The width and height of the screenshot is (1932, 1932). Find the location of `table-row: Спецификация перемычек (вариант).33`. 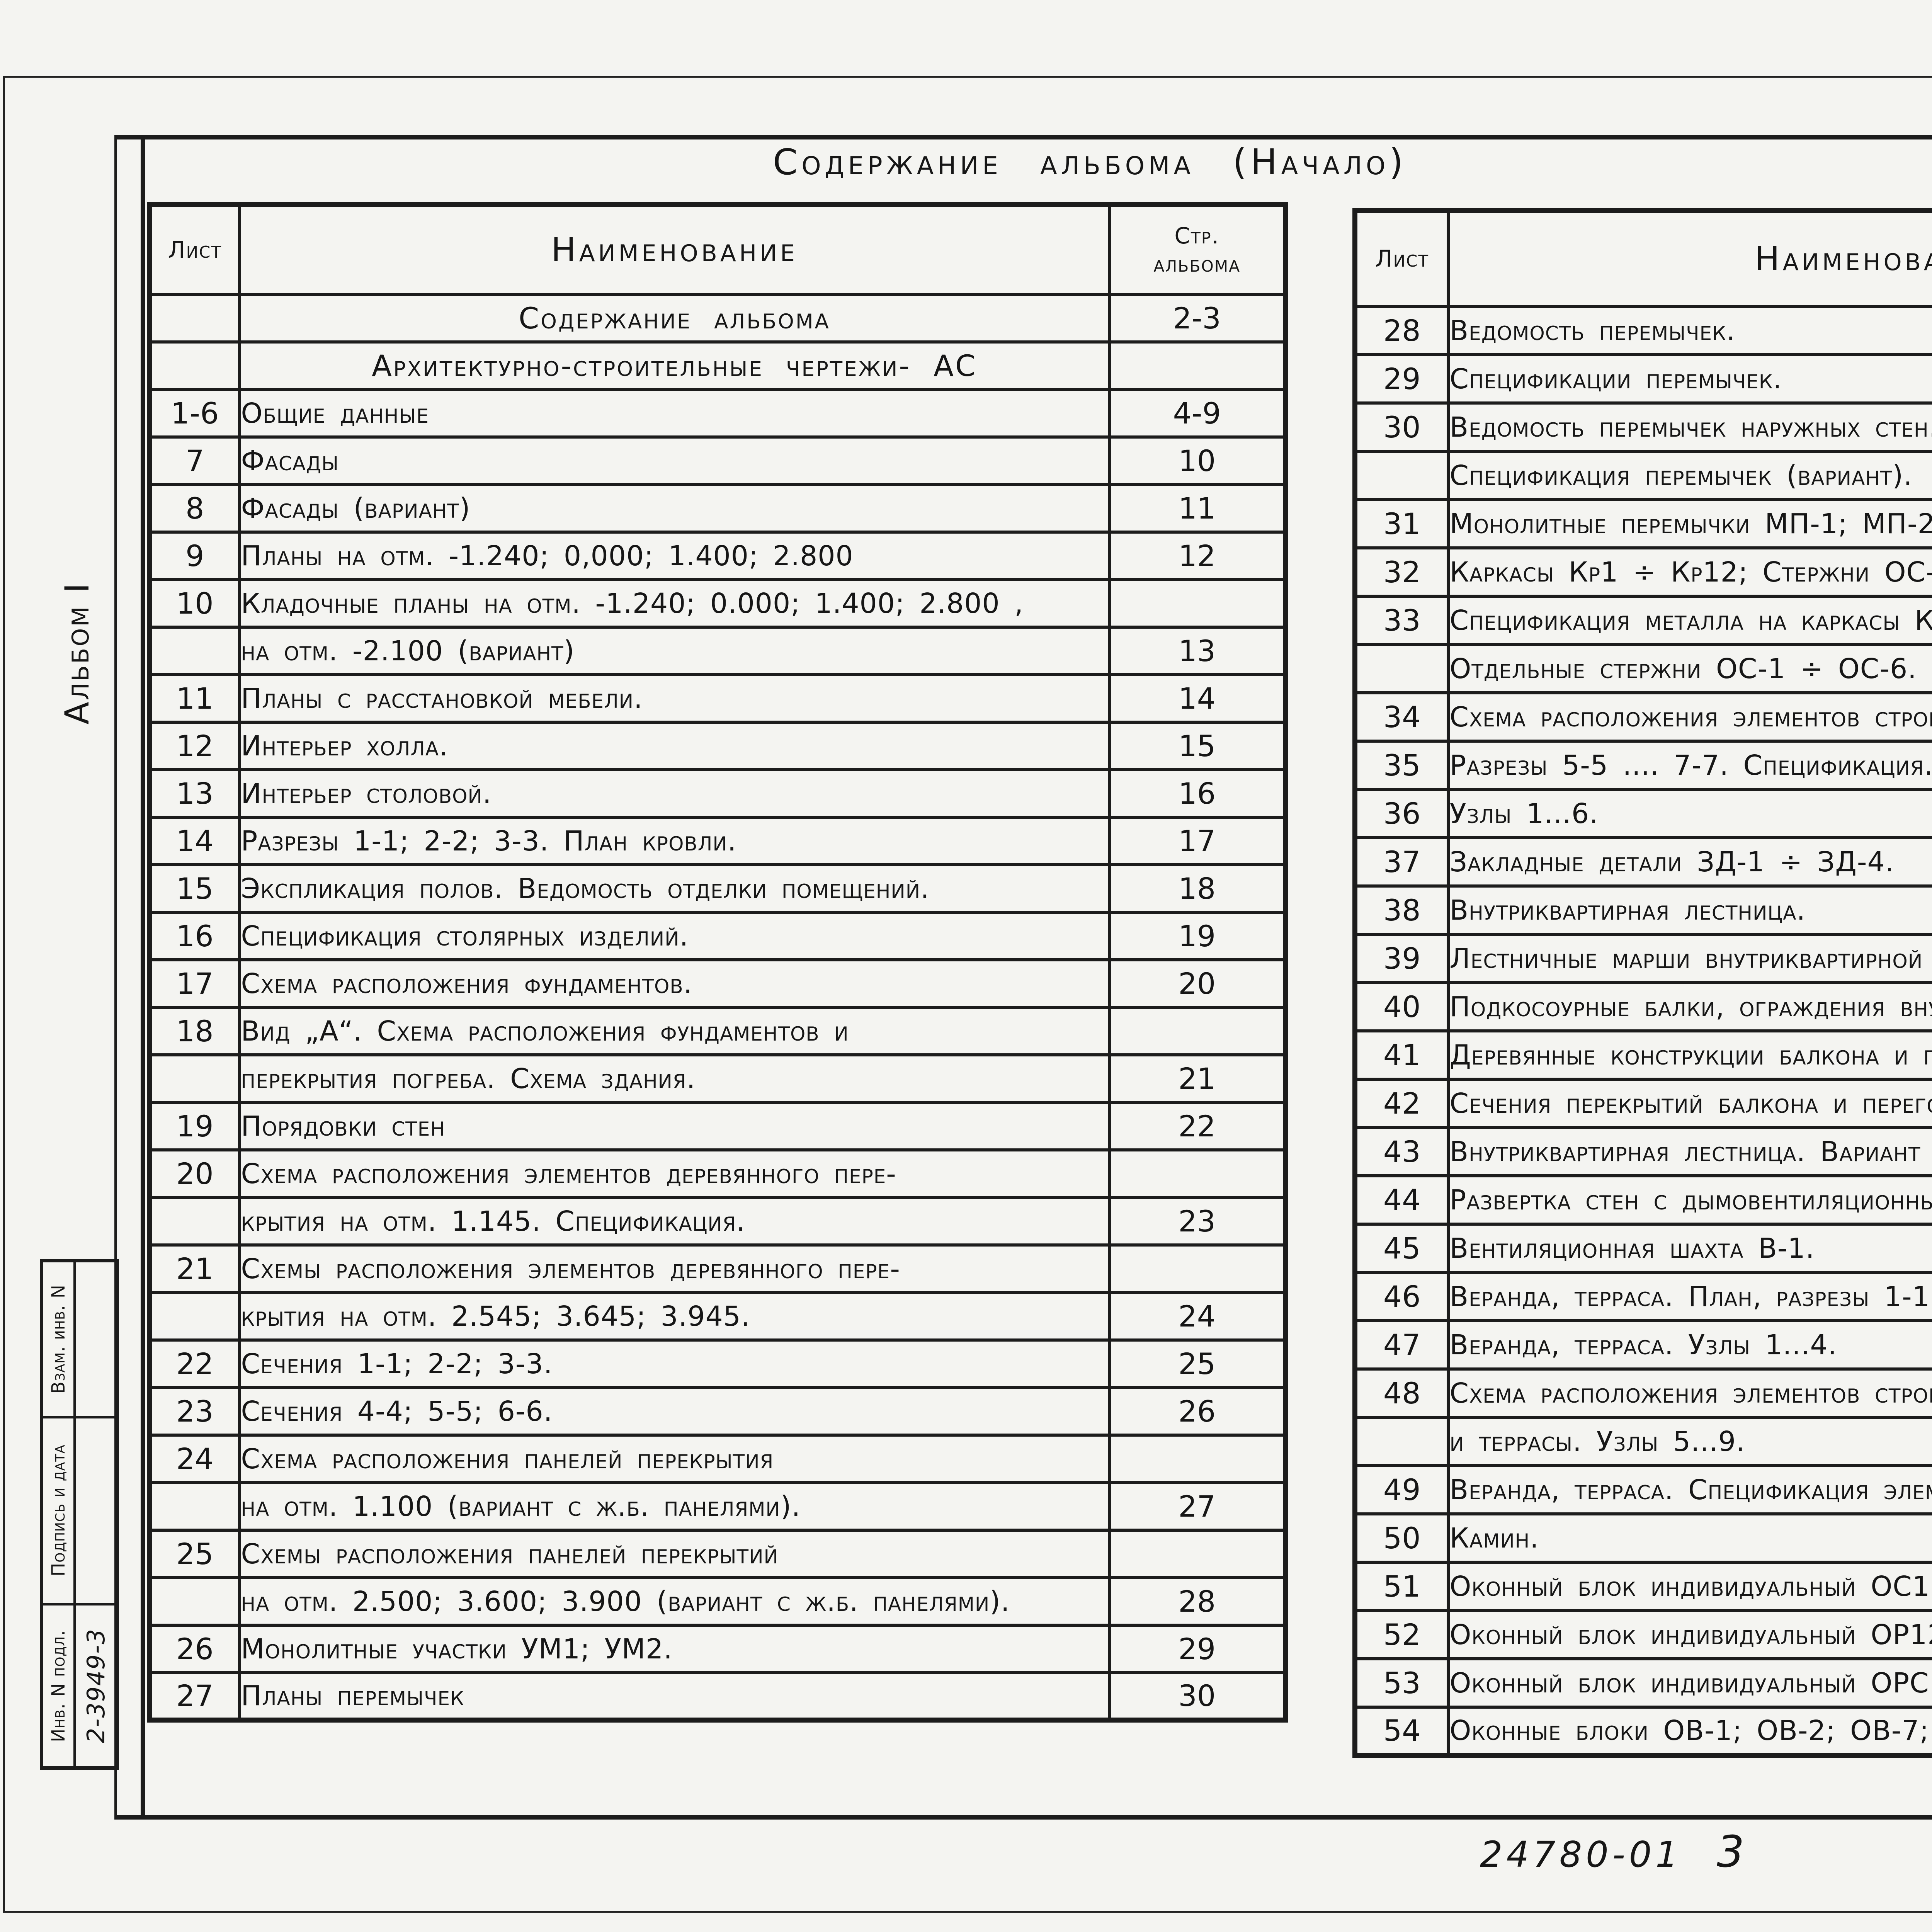

table-row: Спецификация перемычек (вариант).33 is located at coordinates (1643, 475).